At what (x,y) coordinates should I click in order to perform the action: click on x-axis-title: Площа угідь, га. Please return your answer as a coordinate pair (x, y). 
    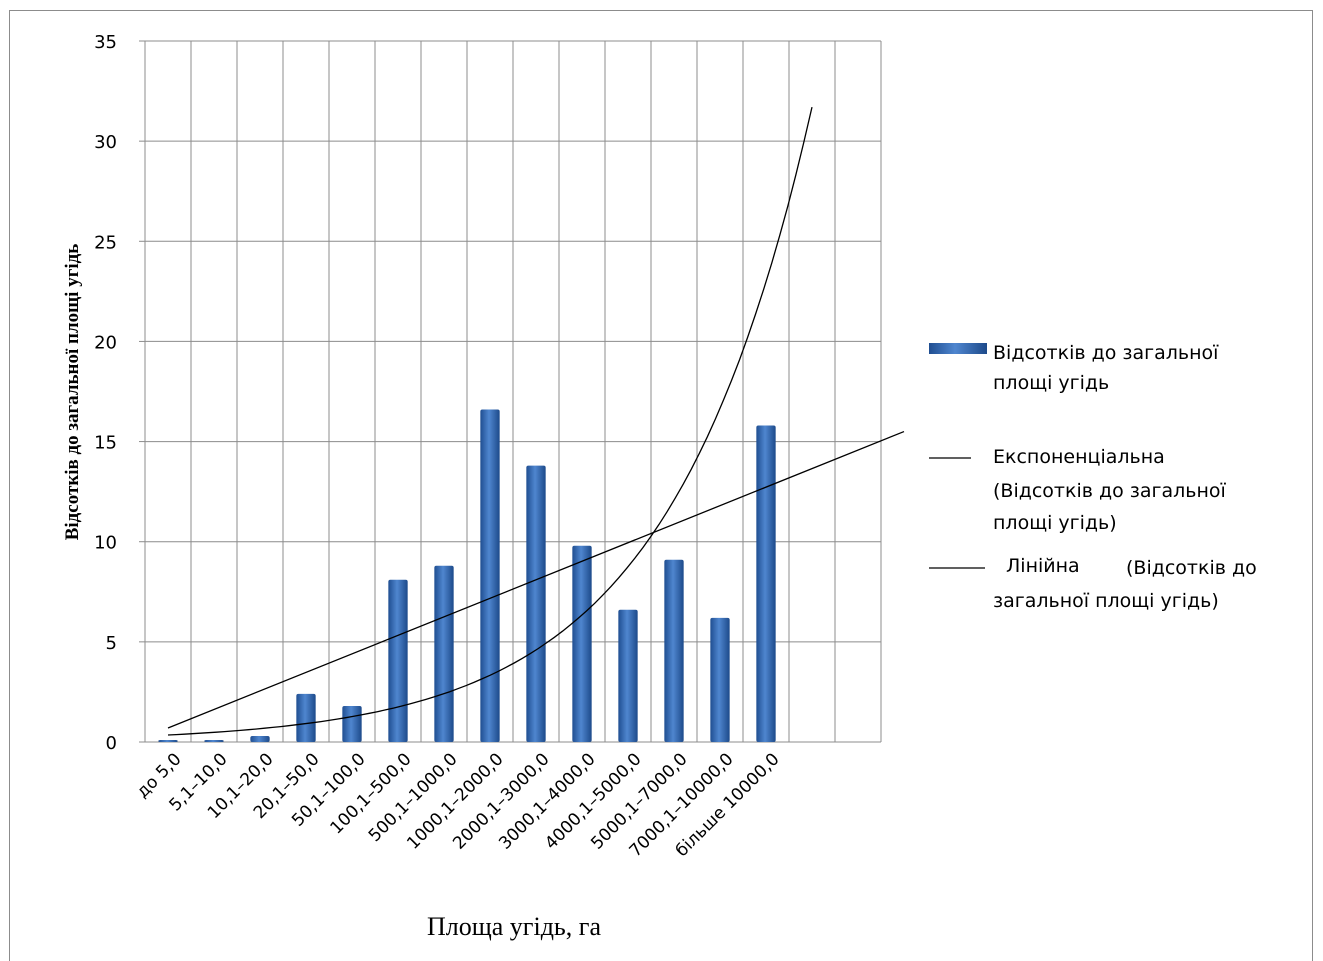
    Looking at the image, I should click on (514, 926).